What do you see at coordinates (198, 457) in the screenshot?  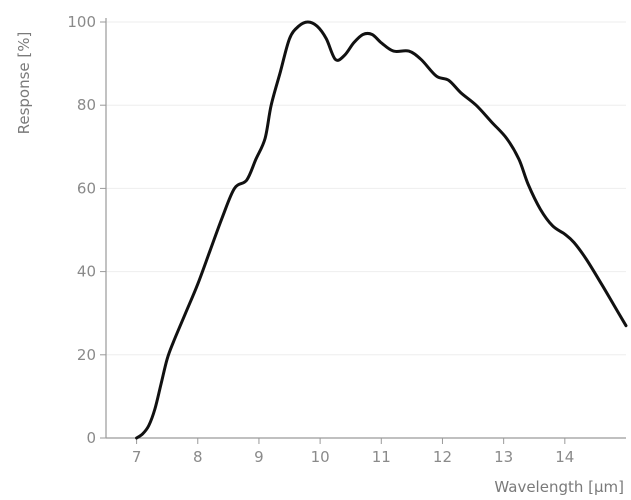 I see `x-tick-label-8: 8` at bounding box center [198, 457].